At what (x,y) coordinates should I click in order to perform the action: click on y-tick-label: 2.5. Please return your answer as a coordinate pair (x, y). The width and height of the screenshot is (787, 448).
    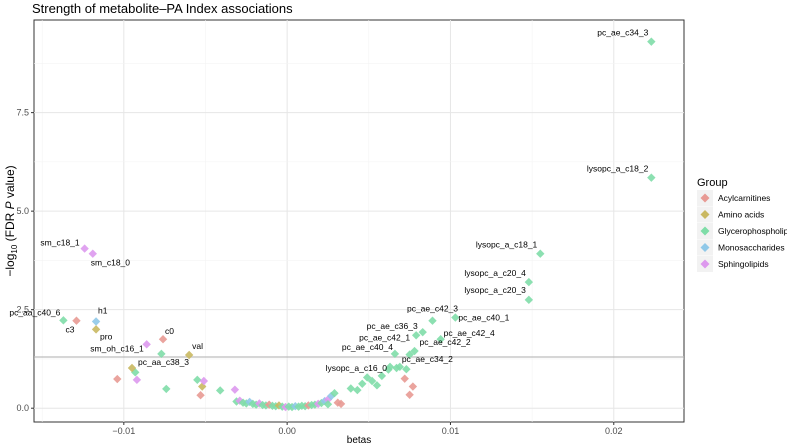
    Looking at the image, I should click on (22, 310).